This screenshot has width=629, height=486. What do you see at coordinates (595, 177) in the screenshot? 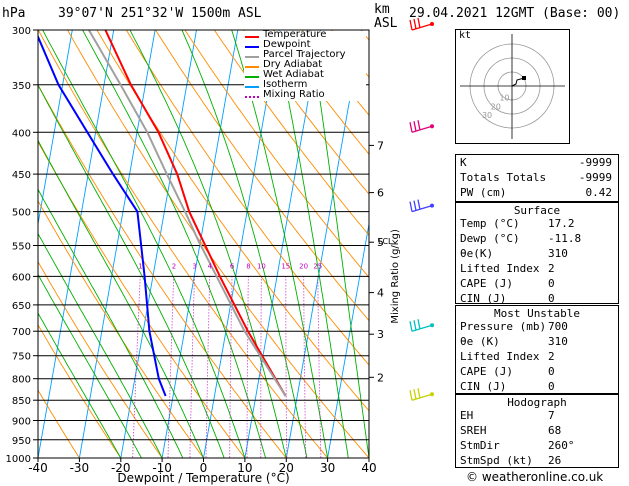
I see `index-row-value: -9999` at bounding box center [595, 177].